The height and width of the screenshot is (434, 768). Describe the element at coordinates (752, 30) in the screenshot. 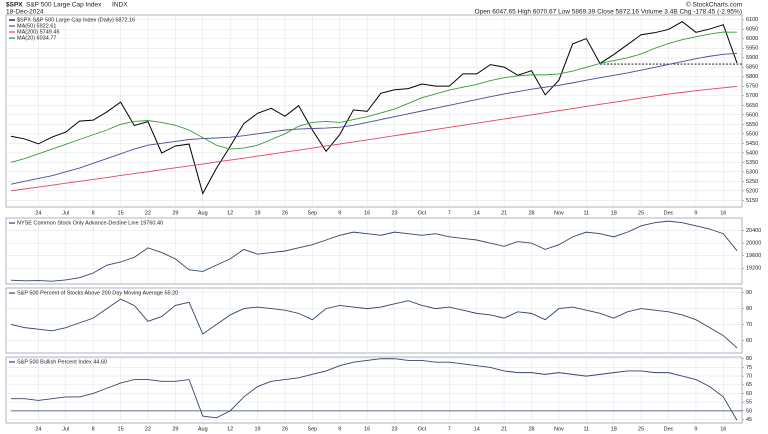

I see `y-tick-label: 6050` at that location.